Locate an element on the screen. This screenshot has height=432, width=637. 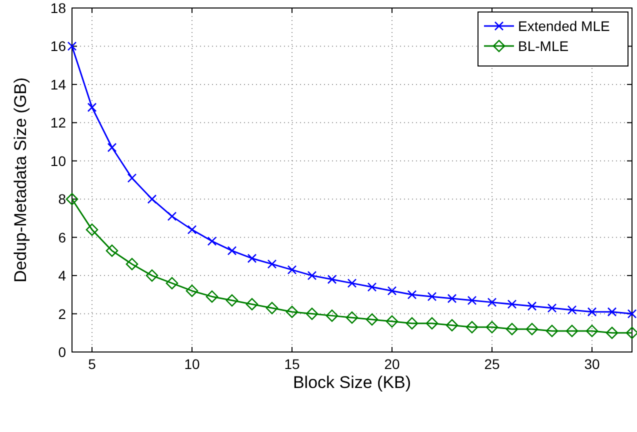
y-tick-label: 2 is located at coordinates (62, 314).